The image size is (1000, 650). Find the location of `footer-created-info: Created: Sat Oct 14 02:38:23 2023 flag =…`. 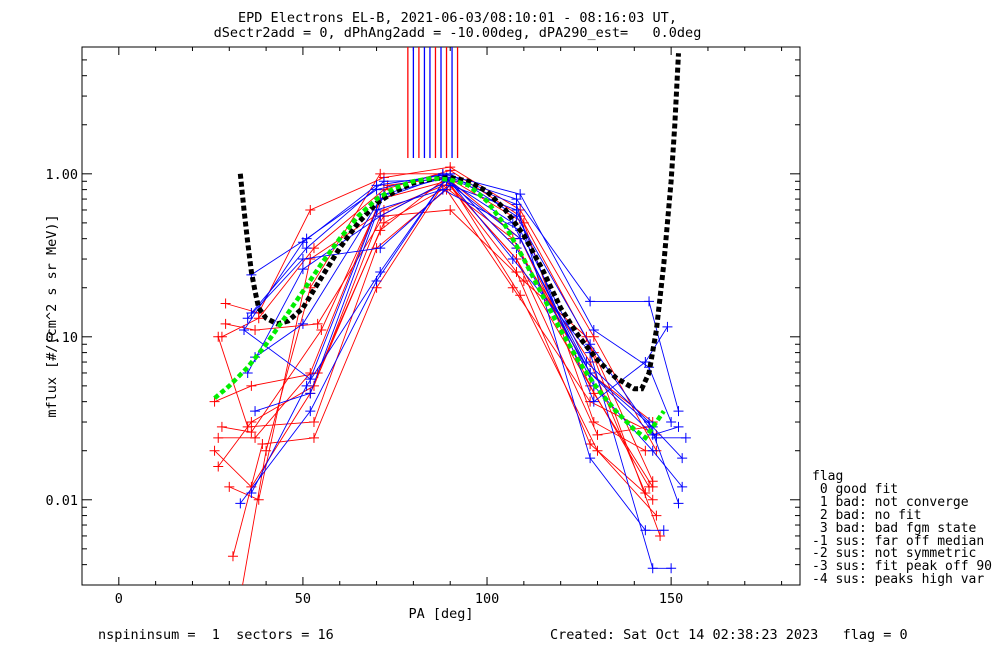

footer-created-info: Created: Sat Oct 14 02:38:23 2023 flag =… is located at coordinates (729, 635).